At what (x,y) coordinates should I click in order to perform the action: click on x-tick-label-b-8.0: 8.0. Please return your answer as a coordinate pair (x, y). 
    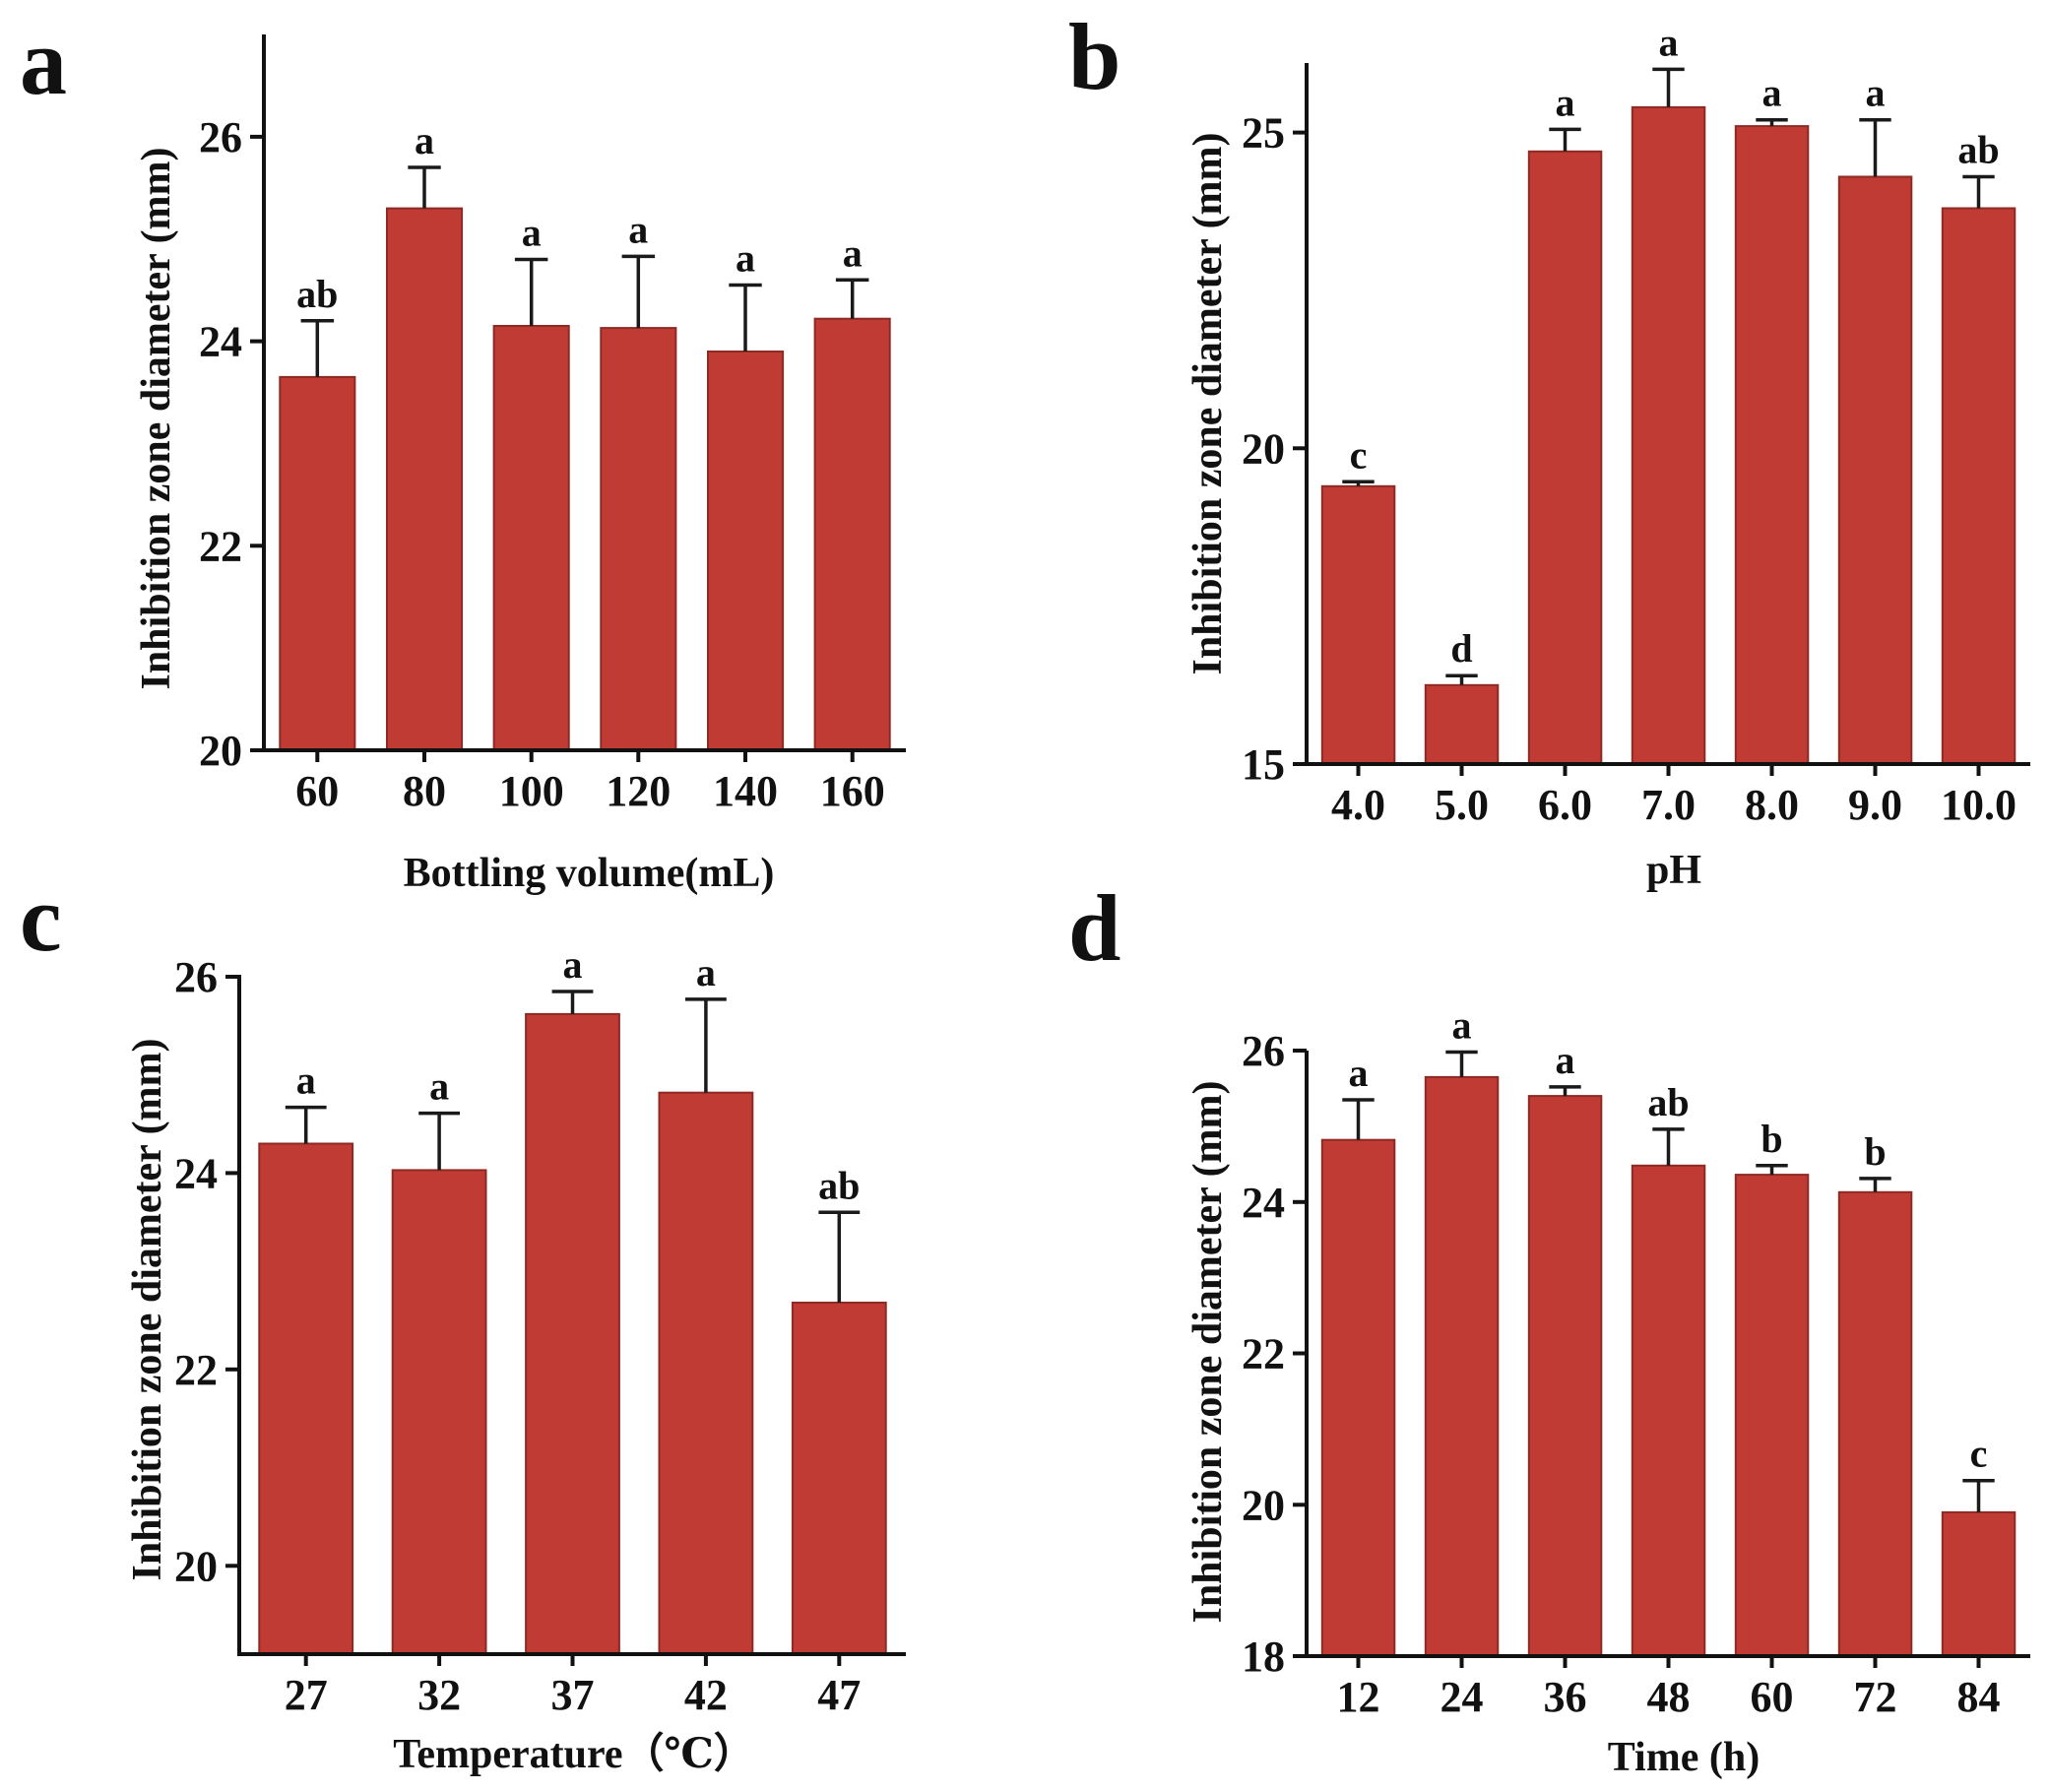
    Looking at the image, I should click on (1772, 805).